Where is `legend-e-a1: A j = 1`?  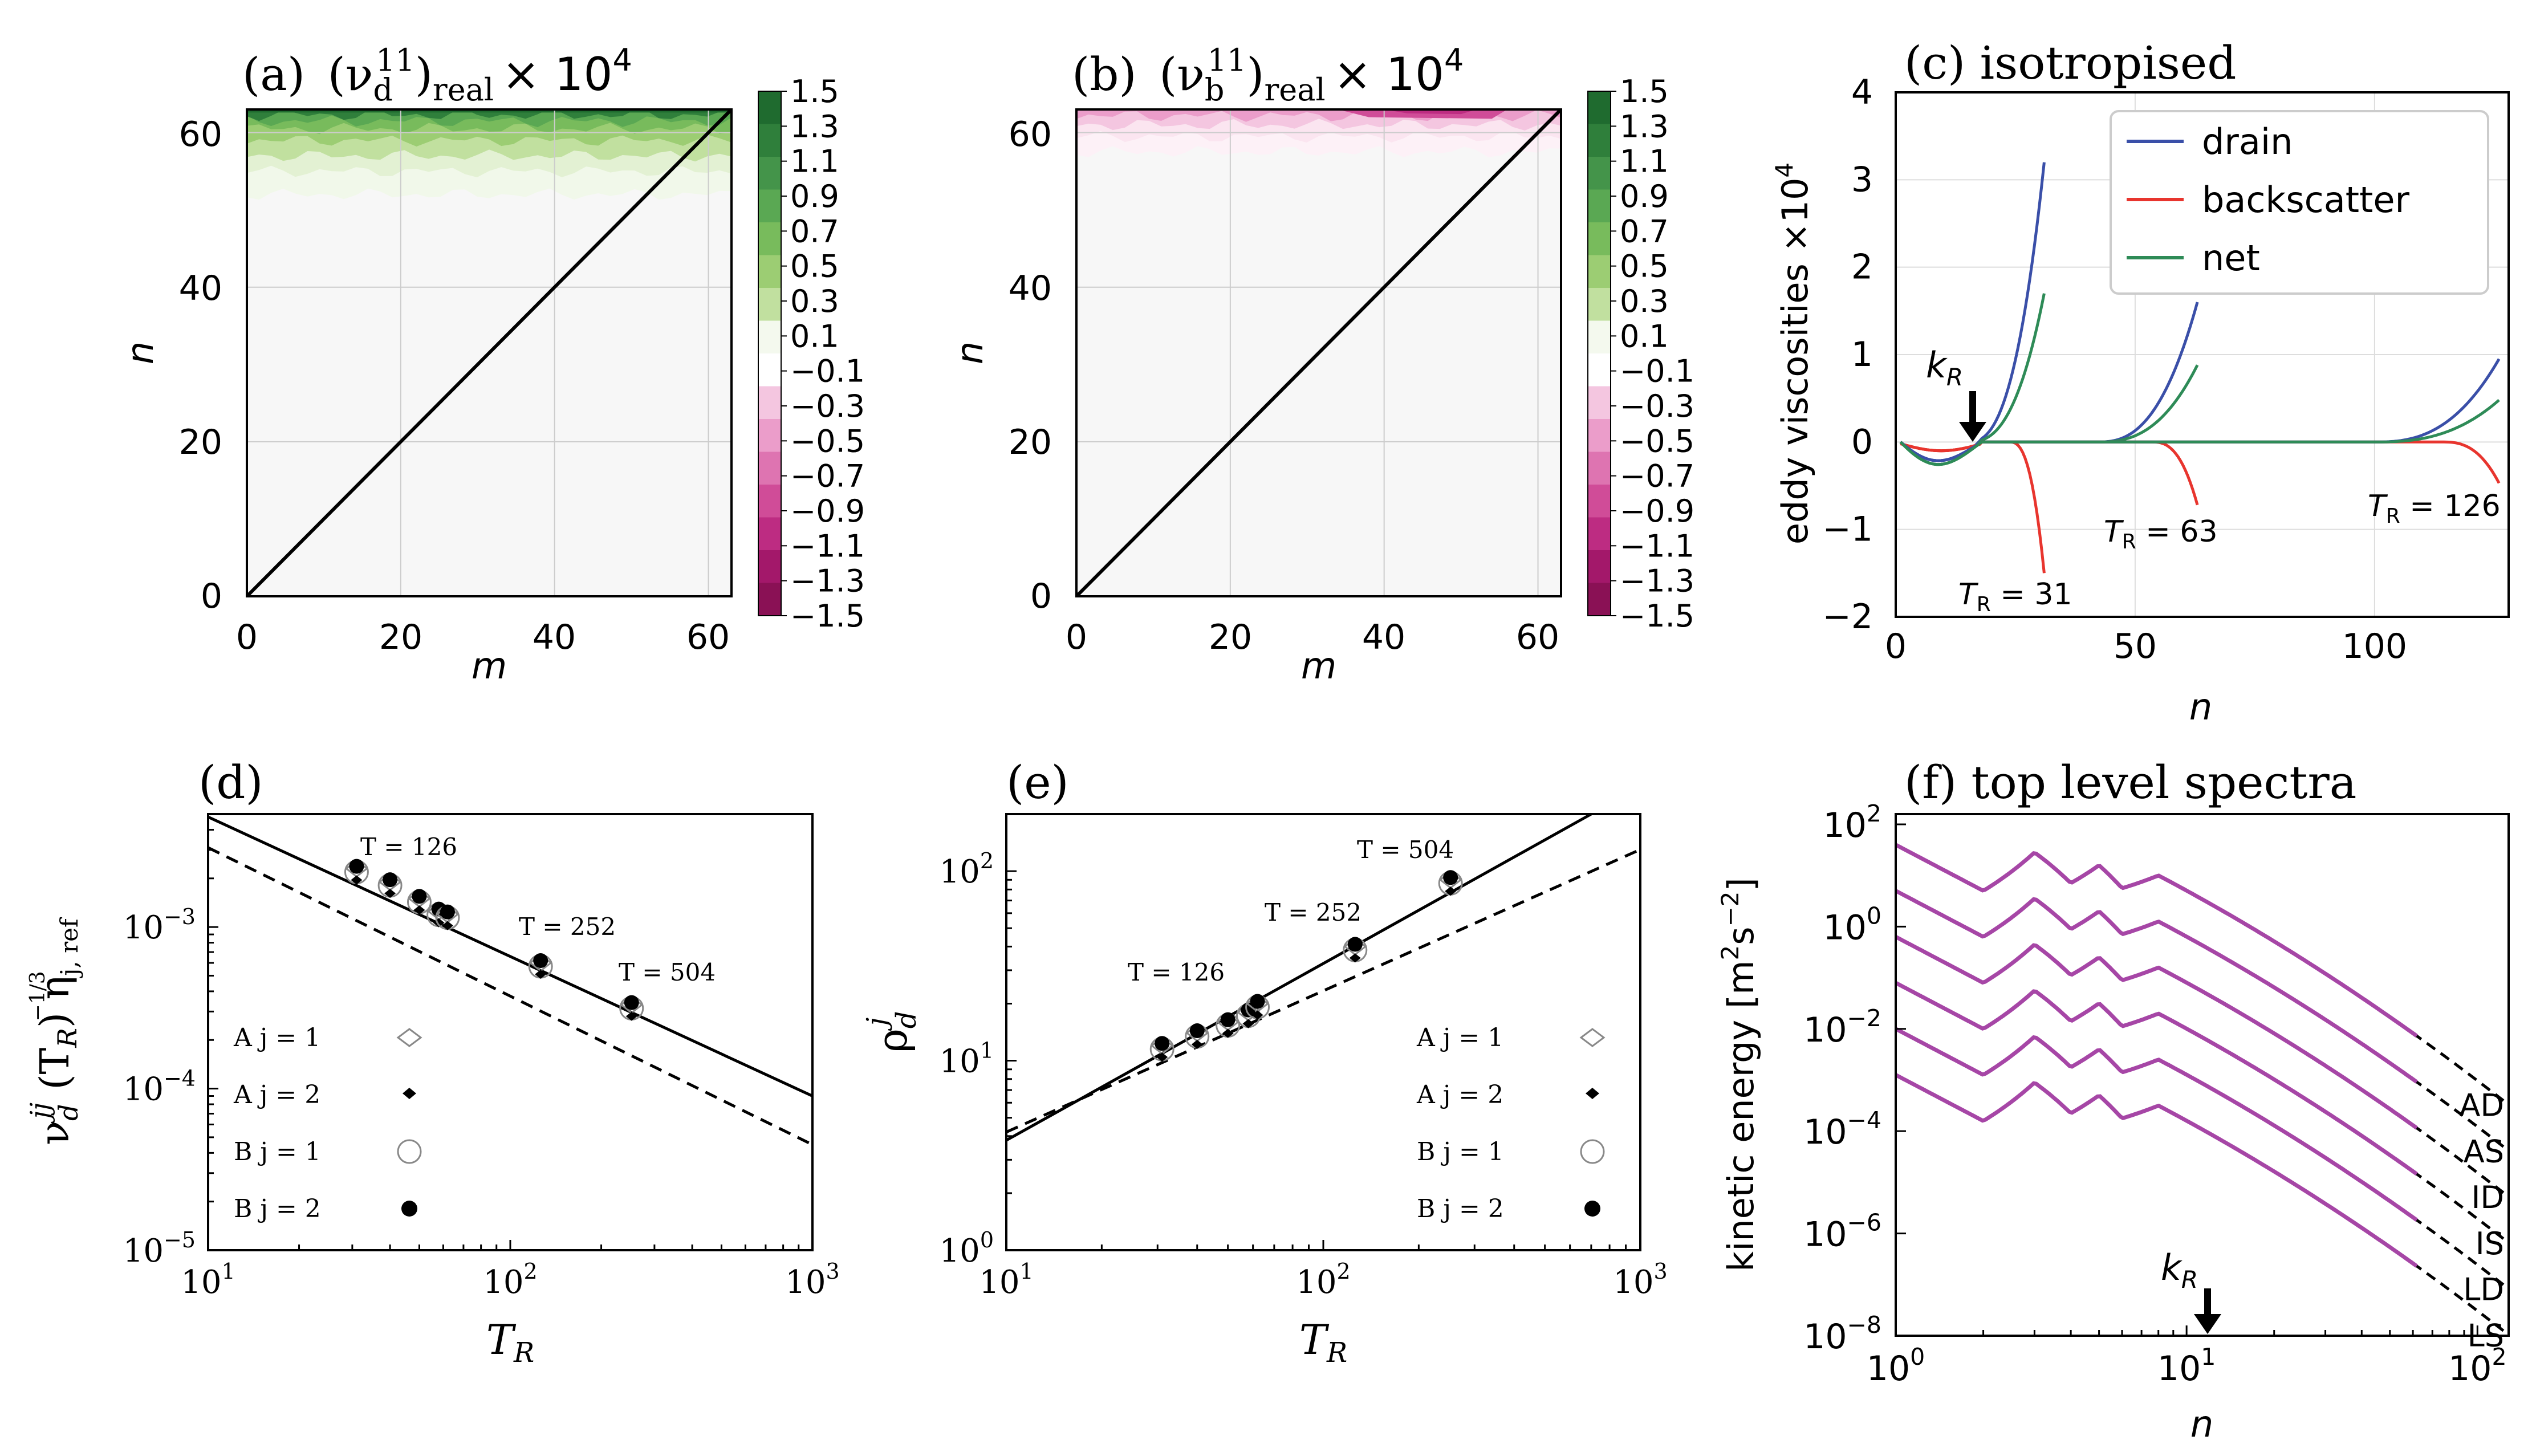
legend-e-a1: A j = 1 is located at coordinates (1459, 1037).